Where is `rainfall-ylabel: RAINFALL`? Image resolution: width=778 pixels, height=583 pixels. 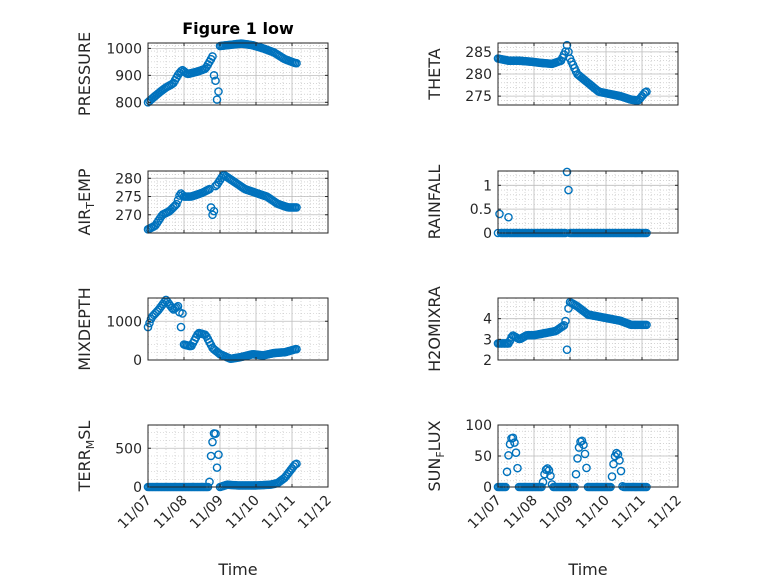 rainfall-ylabel: RAINFALL is located at coordinates (434, 202).